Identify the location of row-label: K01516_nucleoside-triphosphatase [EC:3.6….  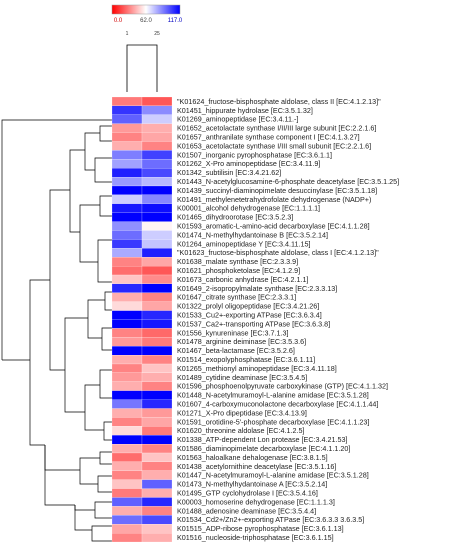
(255, 537).